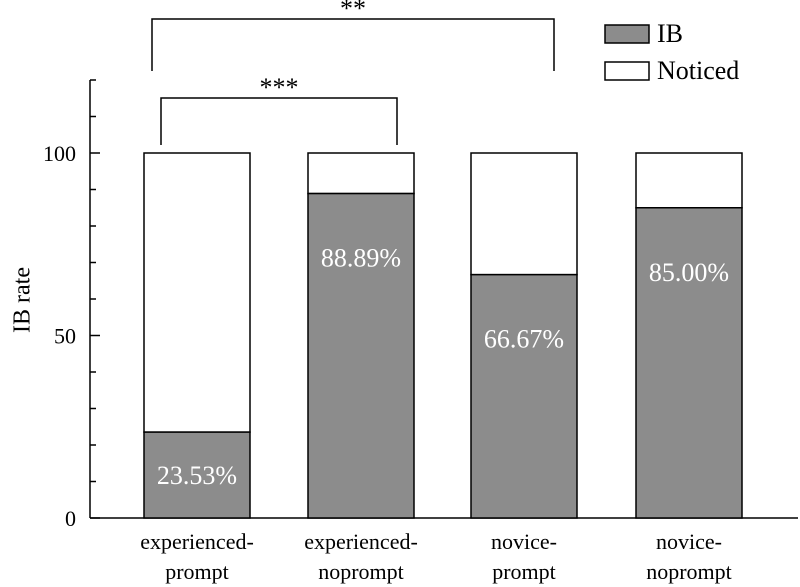 This screenshot has width=800, height=587. I want to click on y-tick-label: 100, so click(59, 153).